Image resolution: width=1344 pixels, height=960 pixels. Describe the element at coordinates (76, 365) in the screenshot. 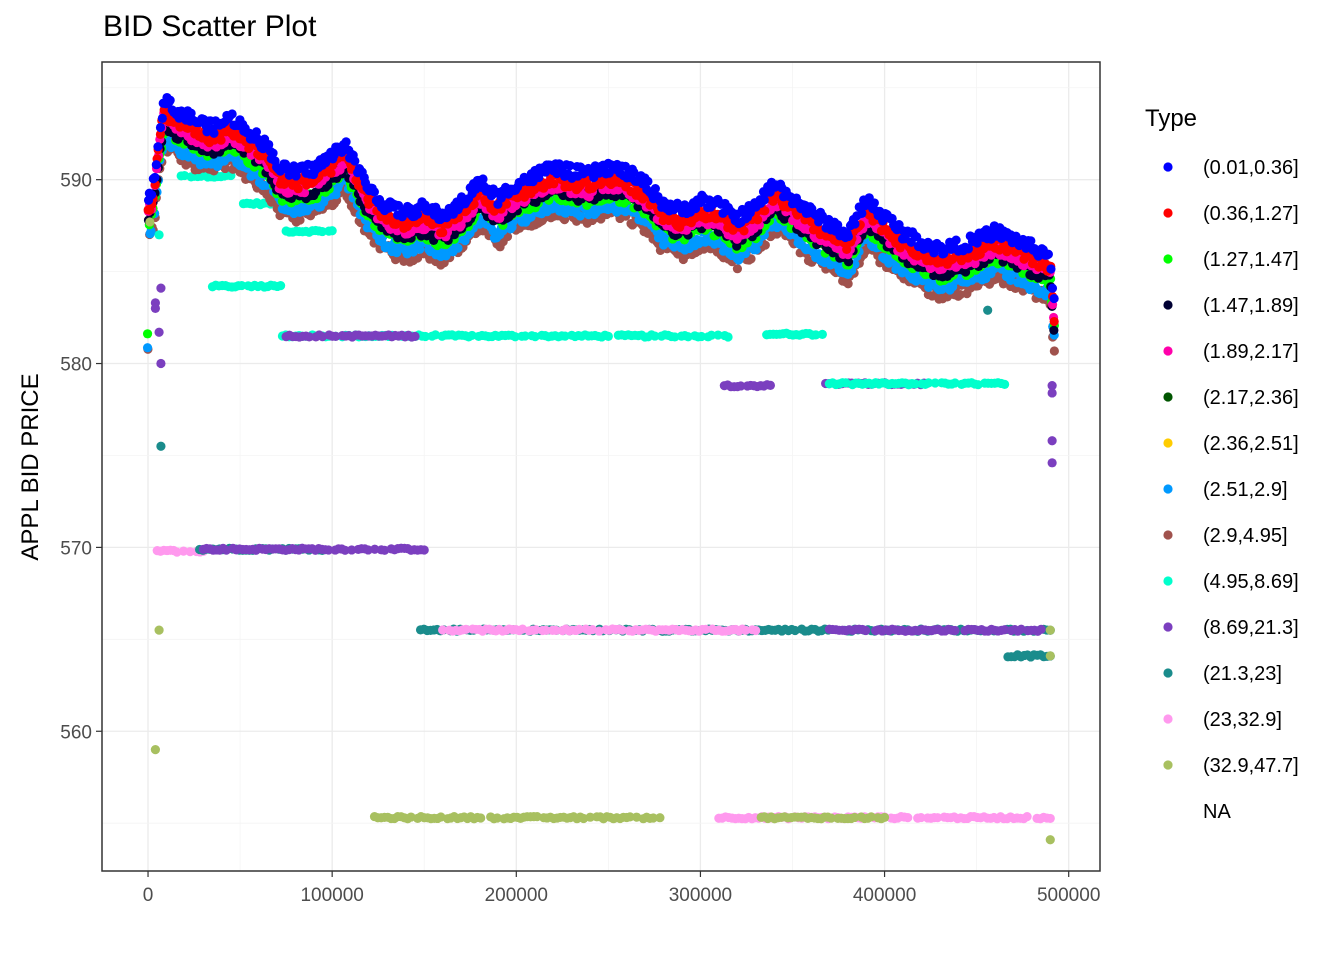

I see `y-tick-label: 580` at that location.